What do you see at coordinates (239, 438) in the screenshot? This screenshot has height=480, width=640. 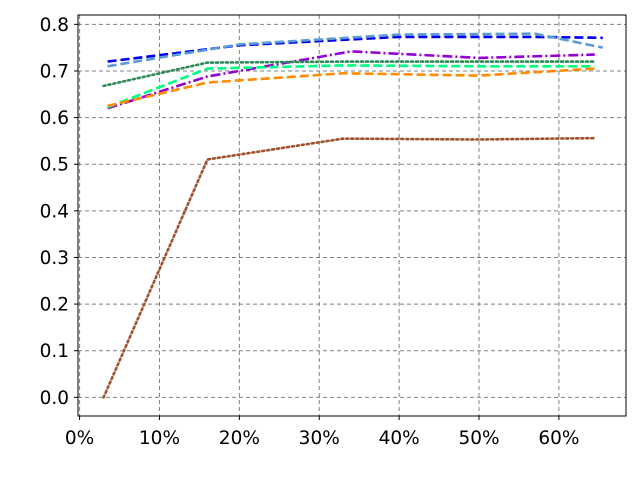 I see `x-tick-label: 20%` at bounding box center [239, 438].